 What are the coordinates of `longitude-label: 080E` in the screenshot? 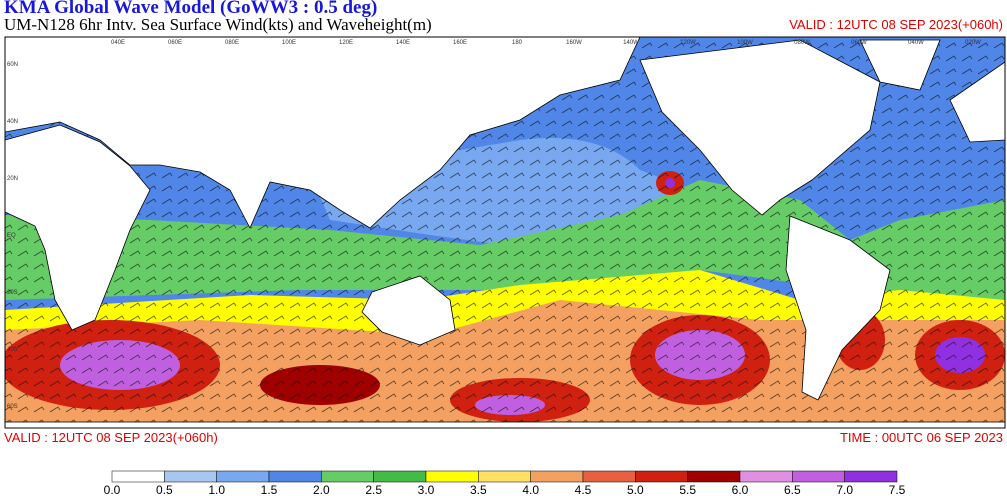 It's located at (232, 43).